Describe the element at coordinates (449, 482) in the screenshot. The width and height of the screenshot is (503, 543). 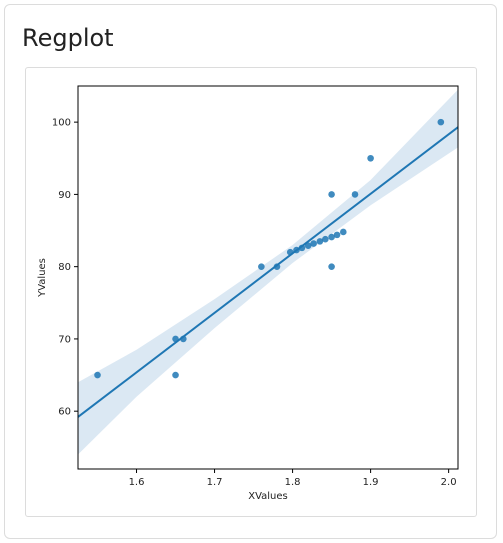
I see `x-tick-label: 2.0` at that location.